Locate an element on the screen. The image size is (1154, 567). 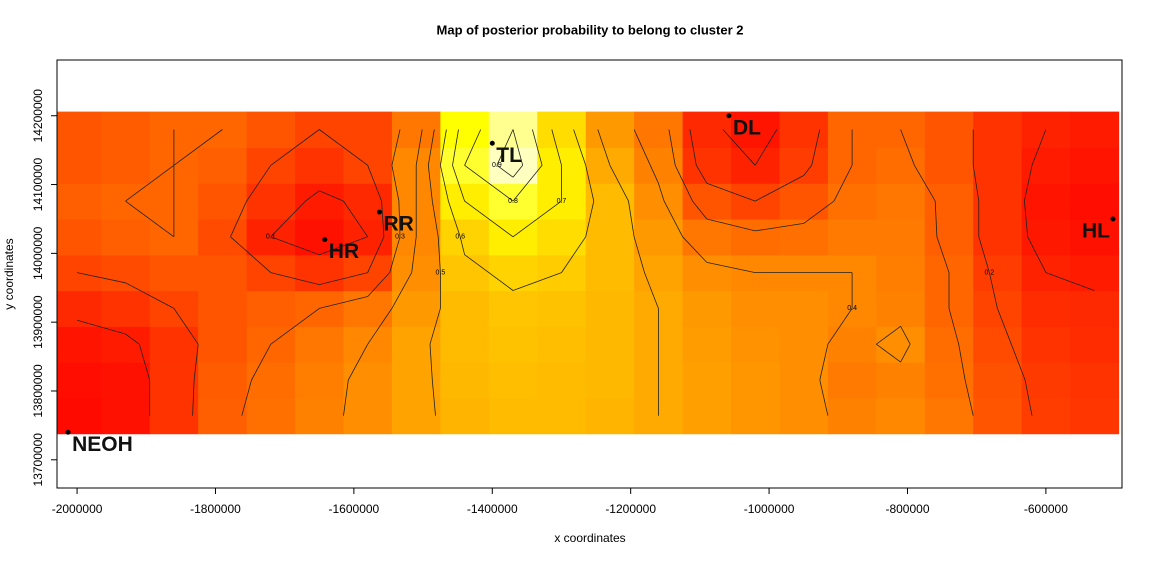
x-tick-label: -600000 is located at coordinates (1046, 509).